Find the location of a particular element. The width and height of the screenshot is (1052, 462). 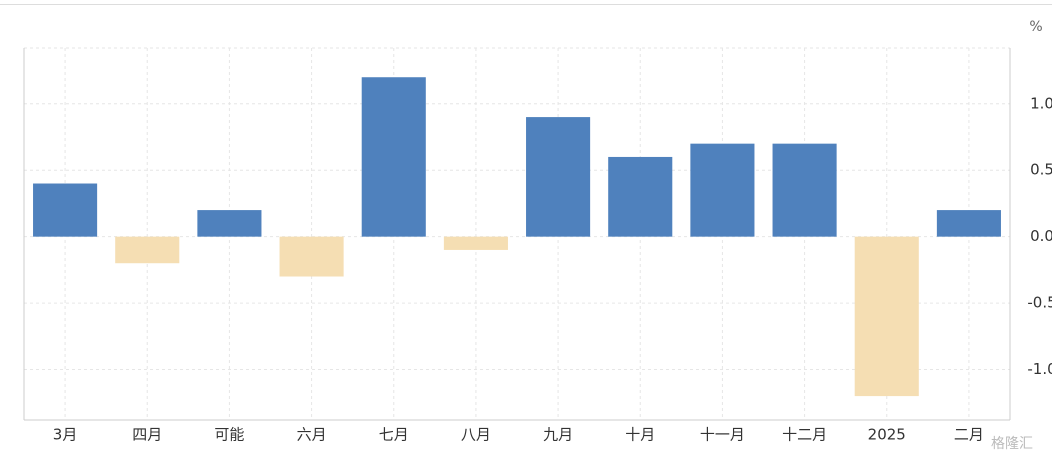

y-tick-label: 1.0 is located at coordinates (1041, 103).